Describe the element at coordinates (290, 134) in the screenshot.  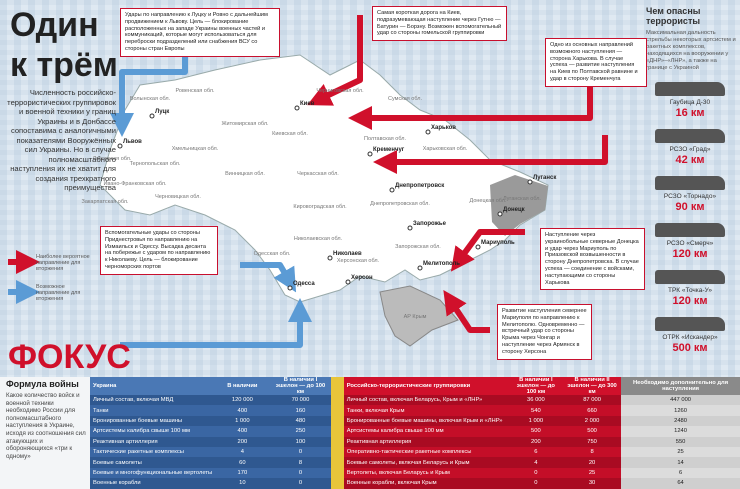
I see `region-label: Киевская обл.` at that location.